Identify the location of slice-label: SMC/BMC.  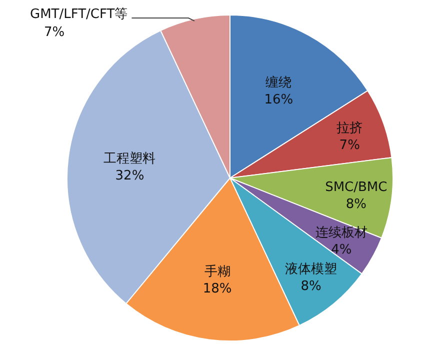
(356, 187).